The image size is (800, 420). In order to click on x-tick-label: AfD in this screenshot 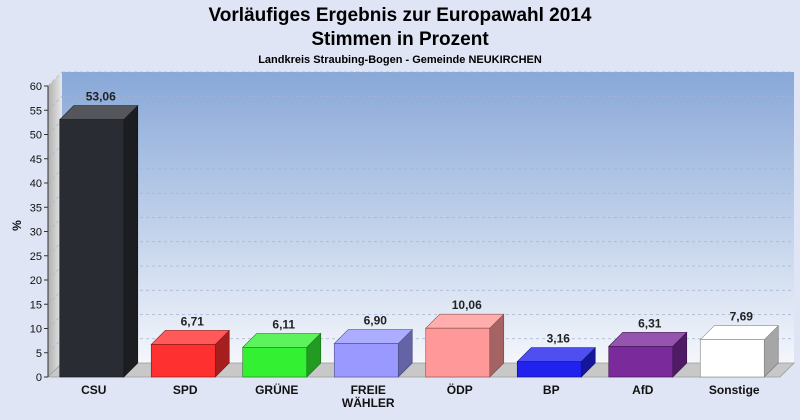, I will do `click(643, 390)`.